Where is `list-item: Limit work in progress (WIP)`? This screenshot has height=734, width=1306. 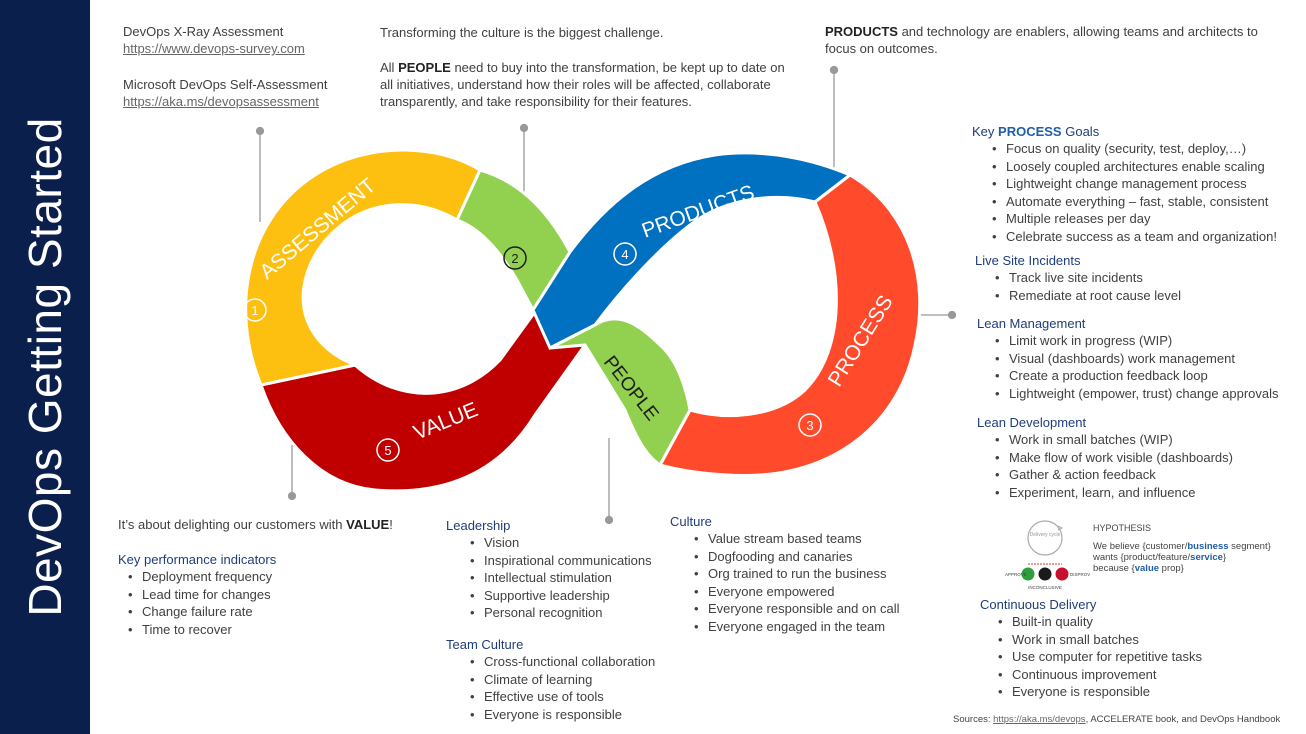 list-item: Limit work in progress (WIP) is located at coordinates (1135, 341).